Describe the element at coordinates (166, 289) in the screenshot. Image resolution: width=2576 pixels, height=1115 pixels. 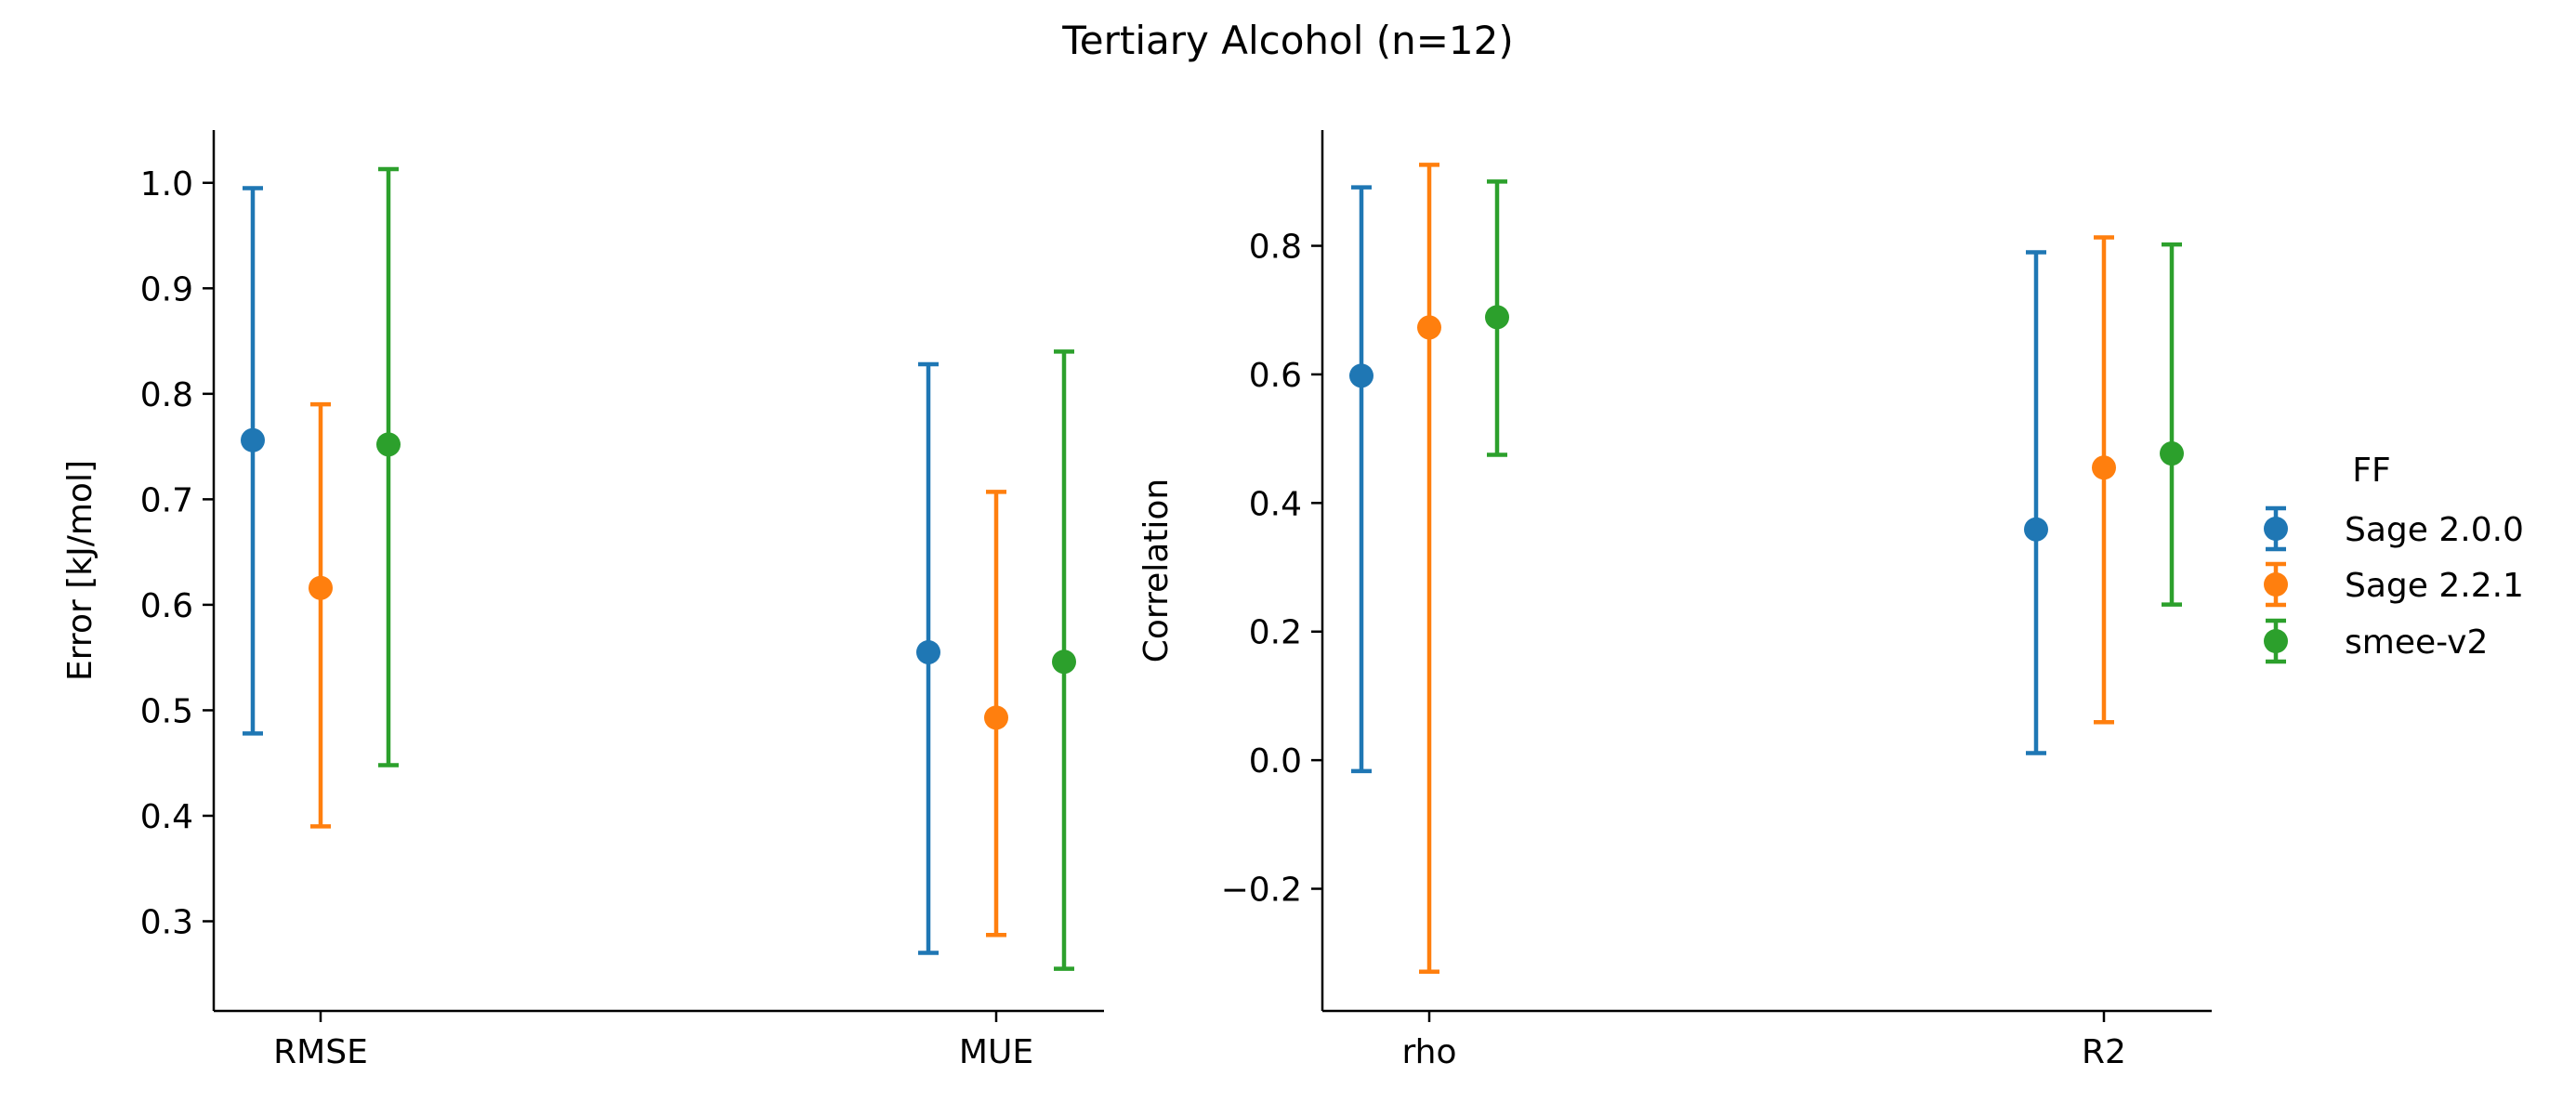
I see `y-tick-label: 0.9` at that location.